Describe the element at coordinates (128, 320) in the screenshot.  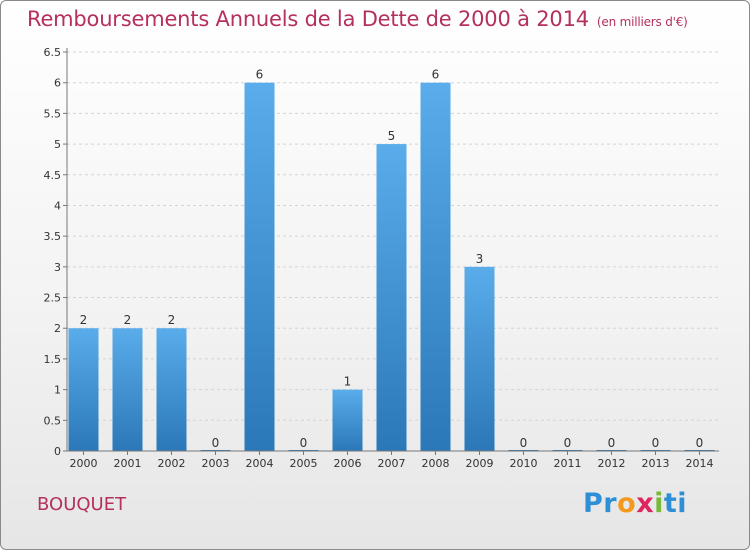
I see `value-label-2001: 2` at that location.